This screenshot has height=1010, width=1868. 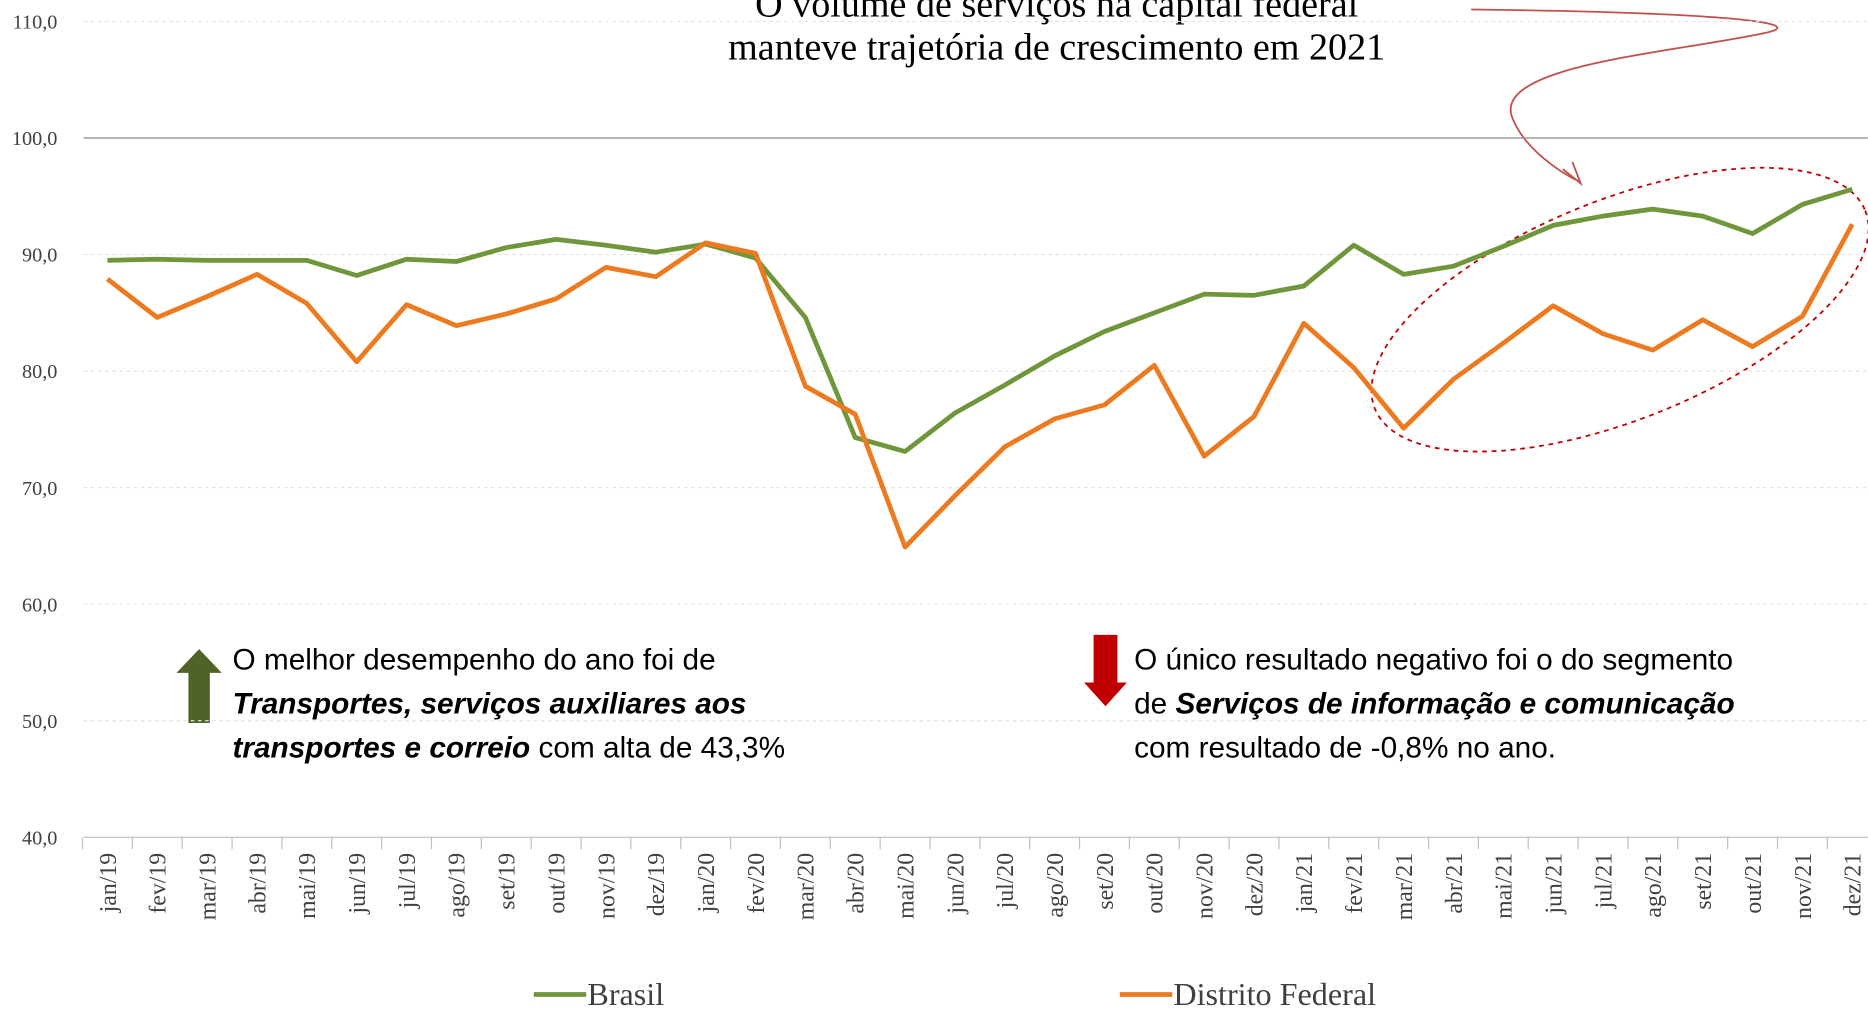 What do you see at coordinates (1255, 884) in the screenshot?
I see `x-tick-label: dez/20` at bounding box center [1255, 884].